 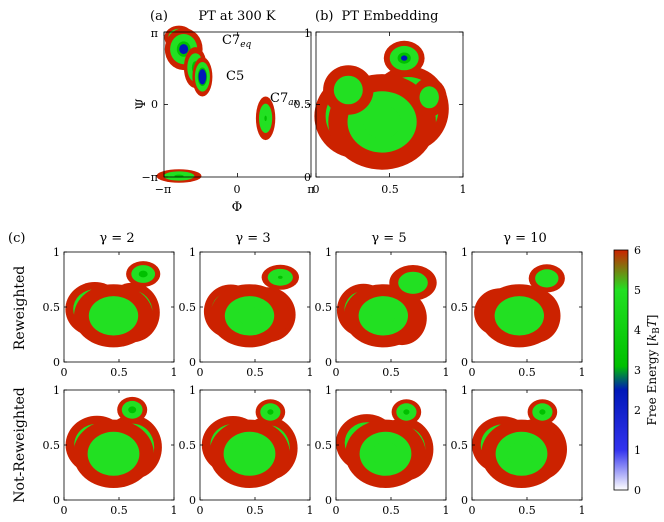 What do you see at coordinates (524, 238) in the screenshot?
I see `column-title-gamma-10: γ = 10` at bounding box center [524, 238].